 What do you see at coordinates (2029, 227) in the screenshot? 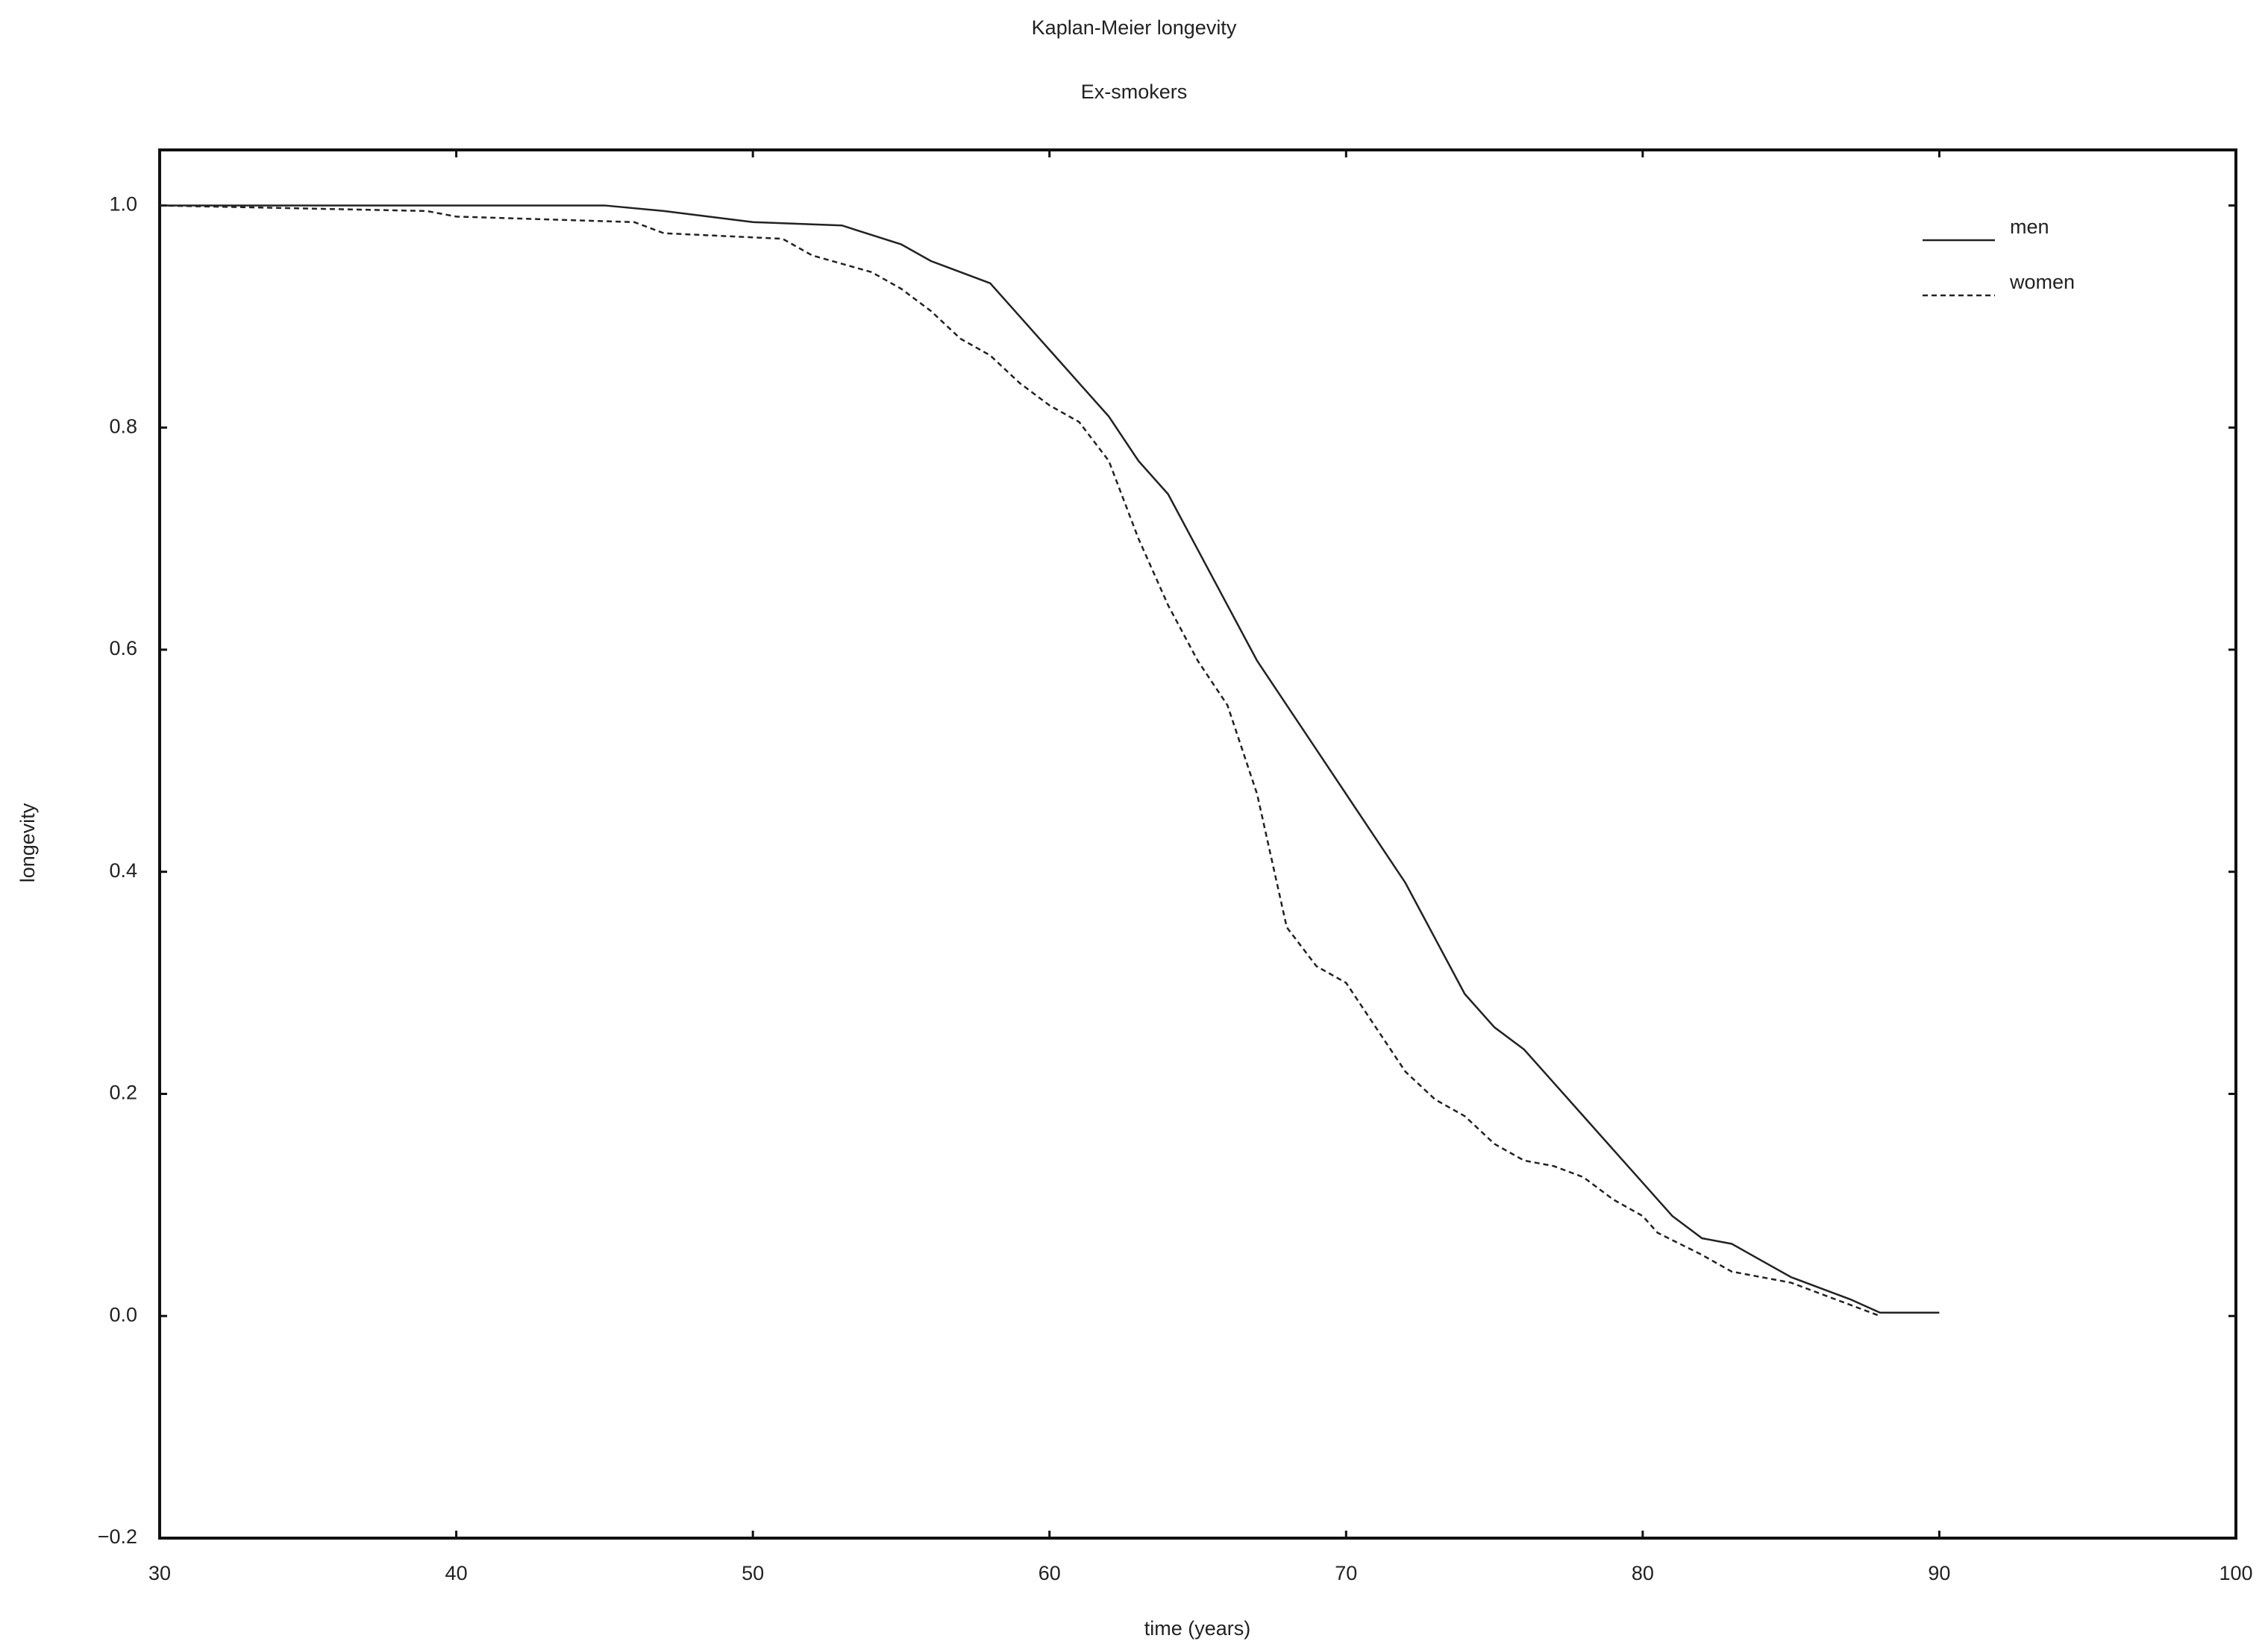
I see `legend-label: men` at bounding box center [2029, 227].